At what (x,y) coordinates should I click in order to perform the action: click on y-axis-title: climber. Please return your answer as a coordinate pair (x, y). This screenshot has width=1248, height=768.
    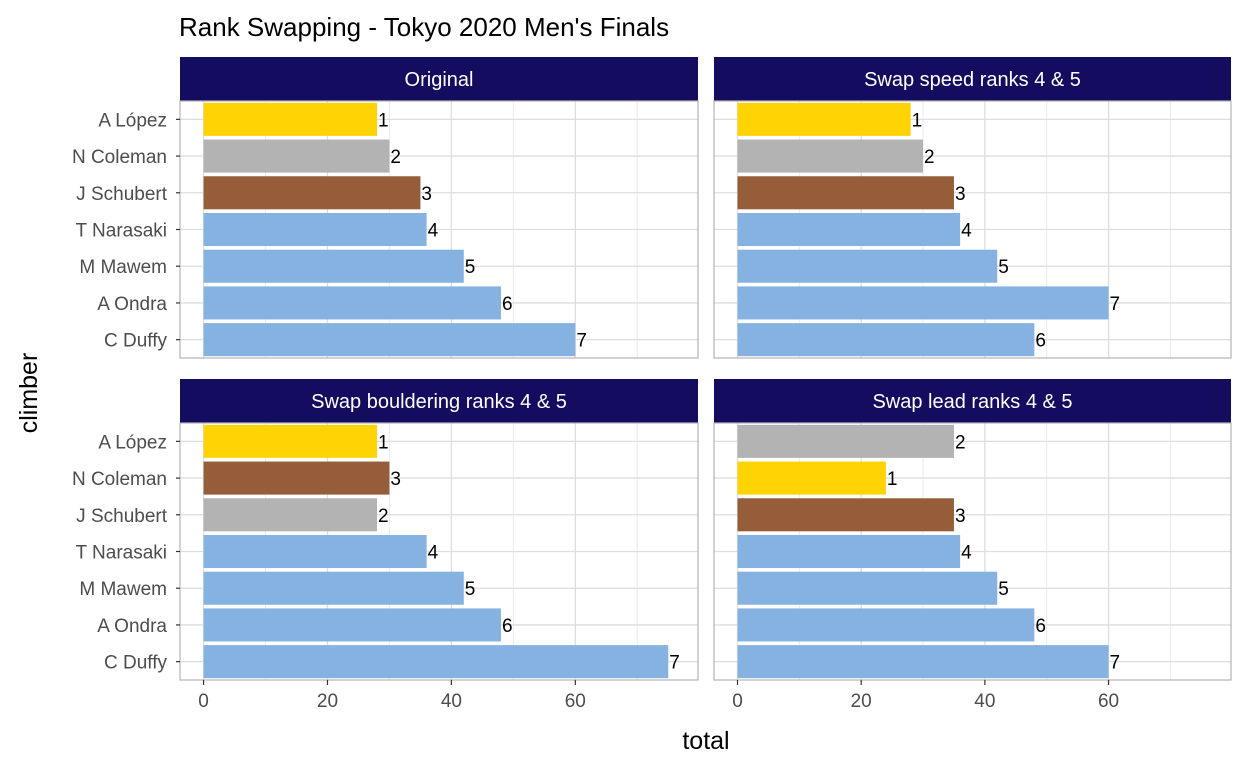
    Looking at the image, I should click on (29, 393).